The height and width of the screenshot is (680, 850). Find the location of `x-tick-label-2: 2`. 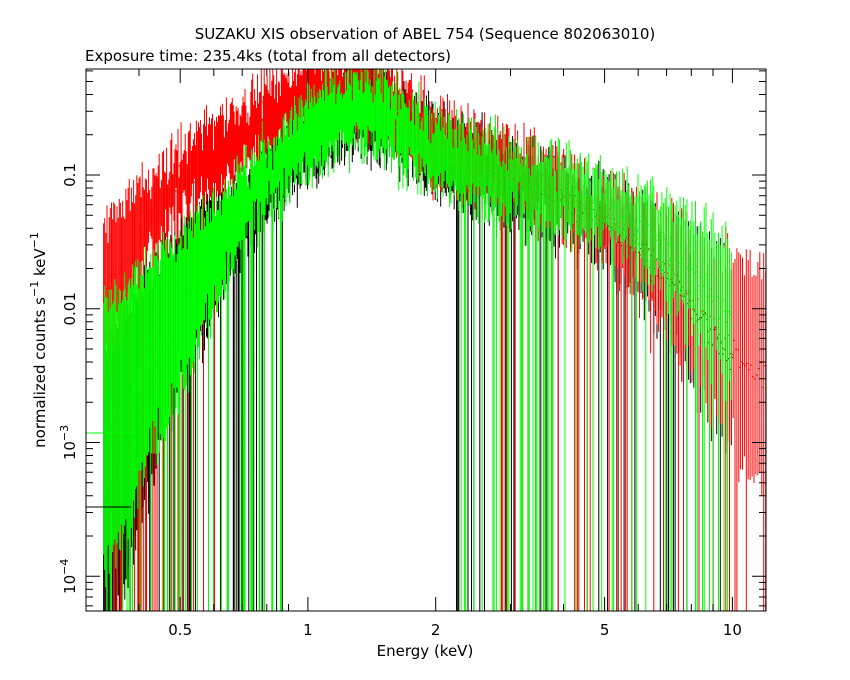

x-tick-label-2: 2 is located at coordinates (436, 630).